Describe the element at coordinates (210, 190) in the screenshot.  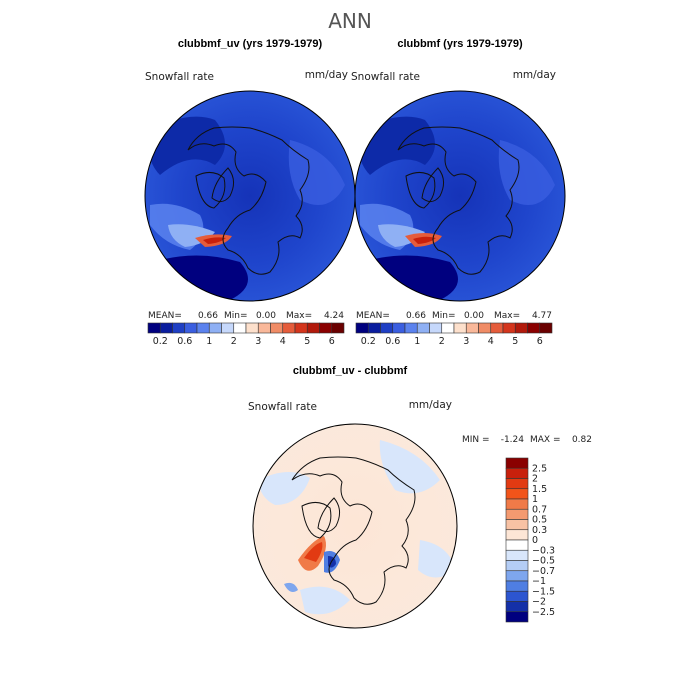
I see `panel-1-greenland` at that location.